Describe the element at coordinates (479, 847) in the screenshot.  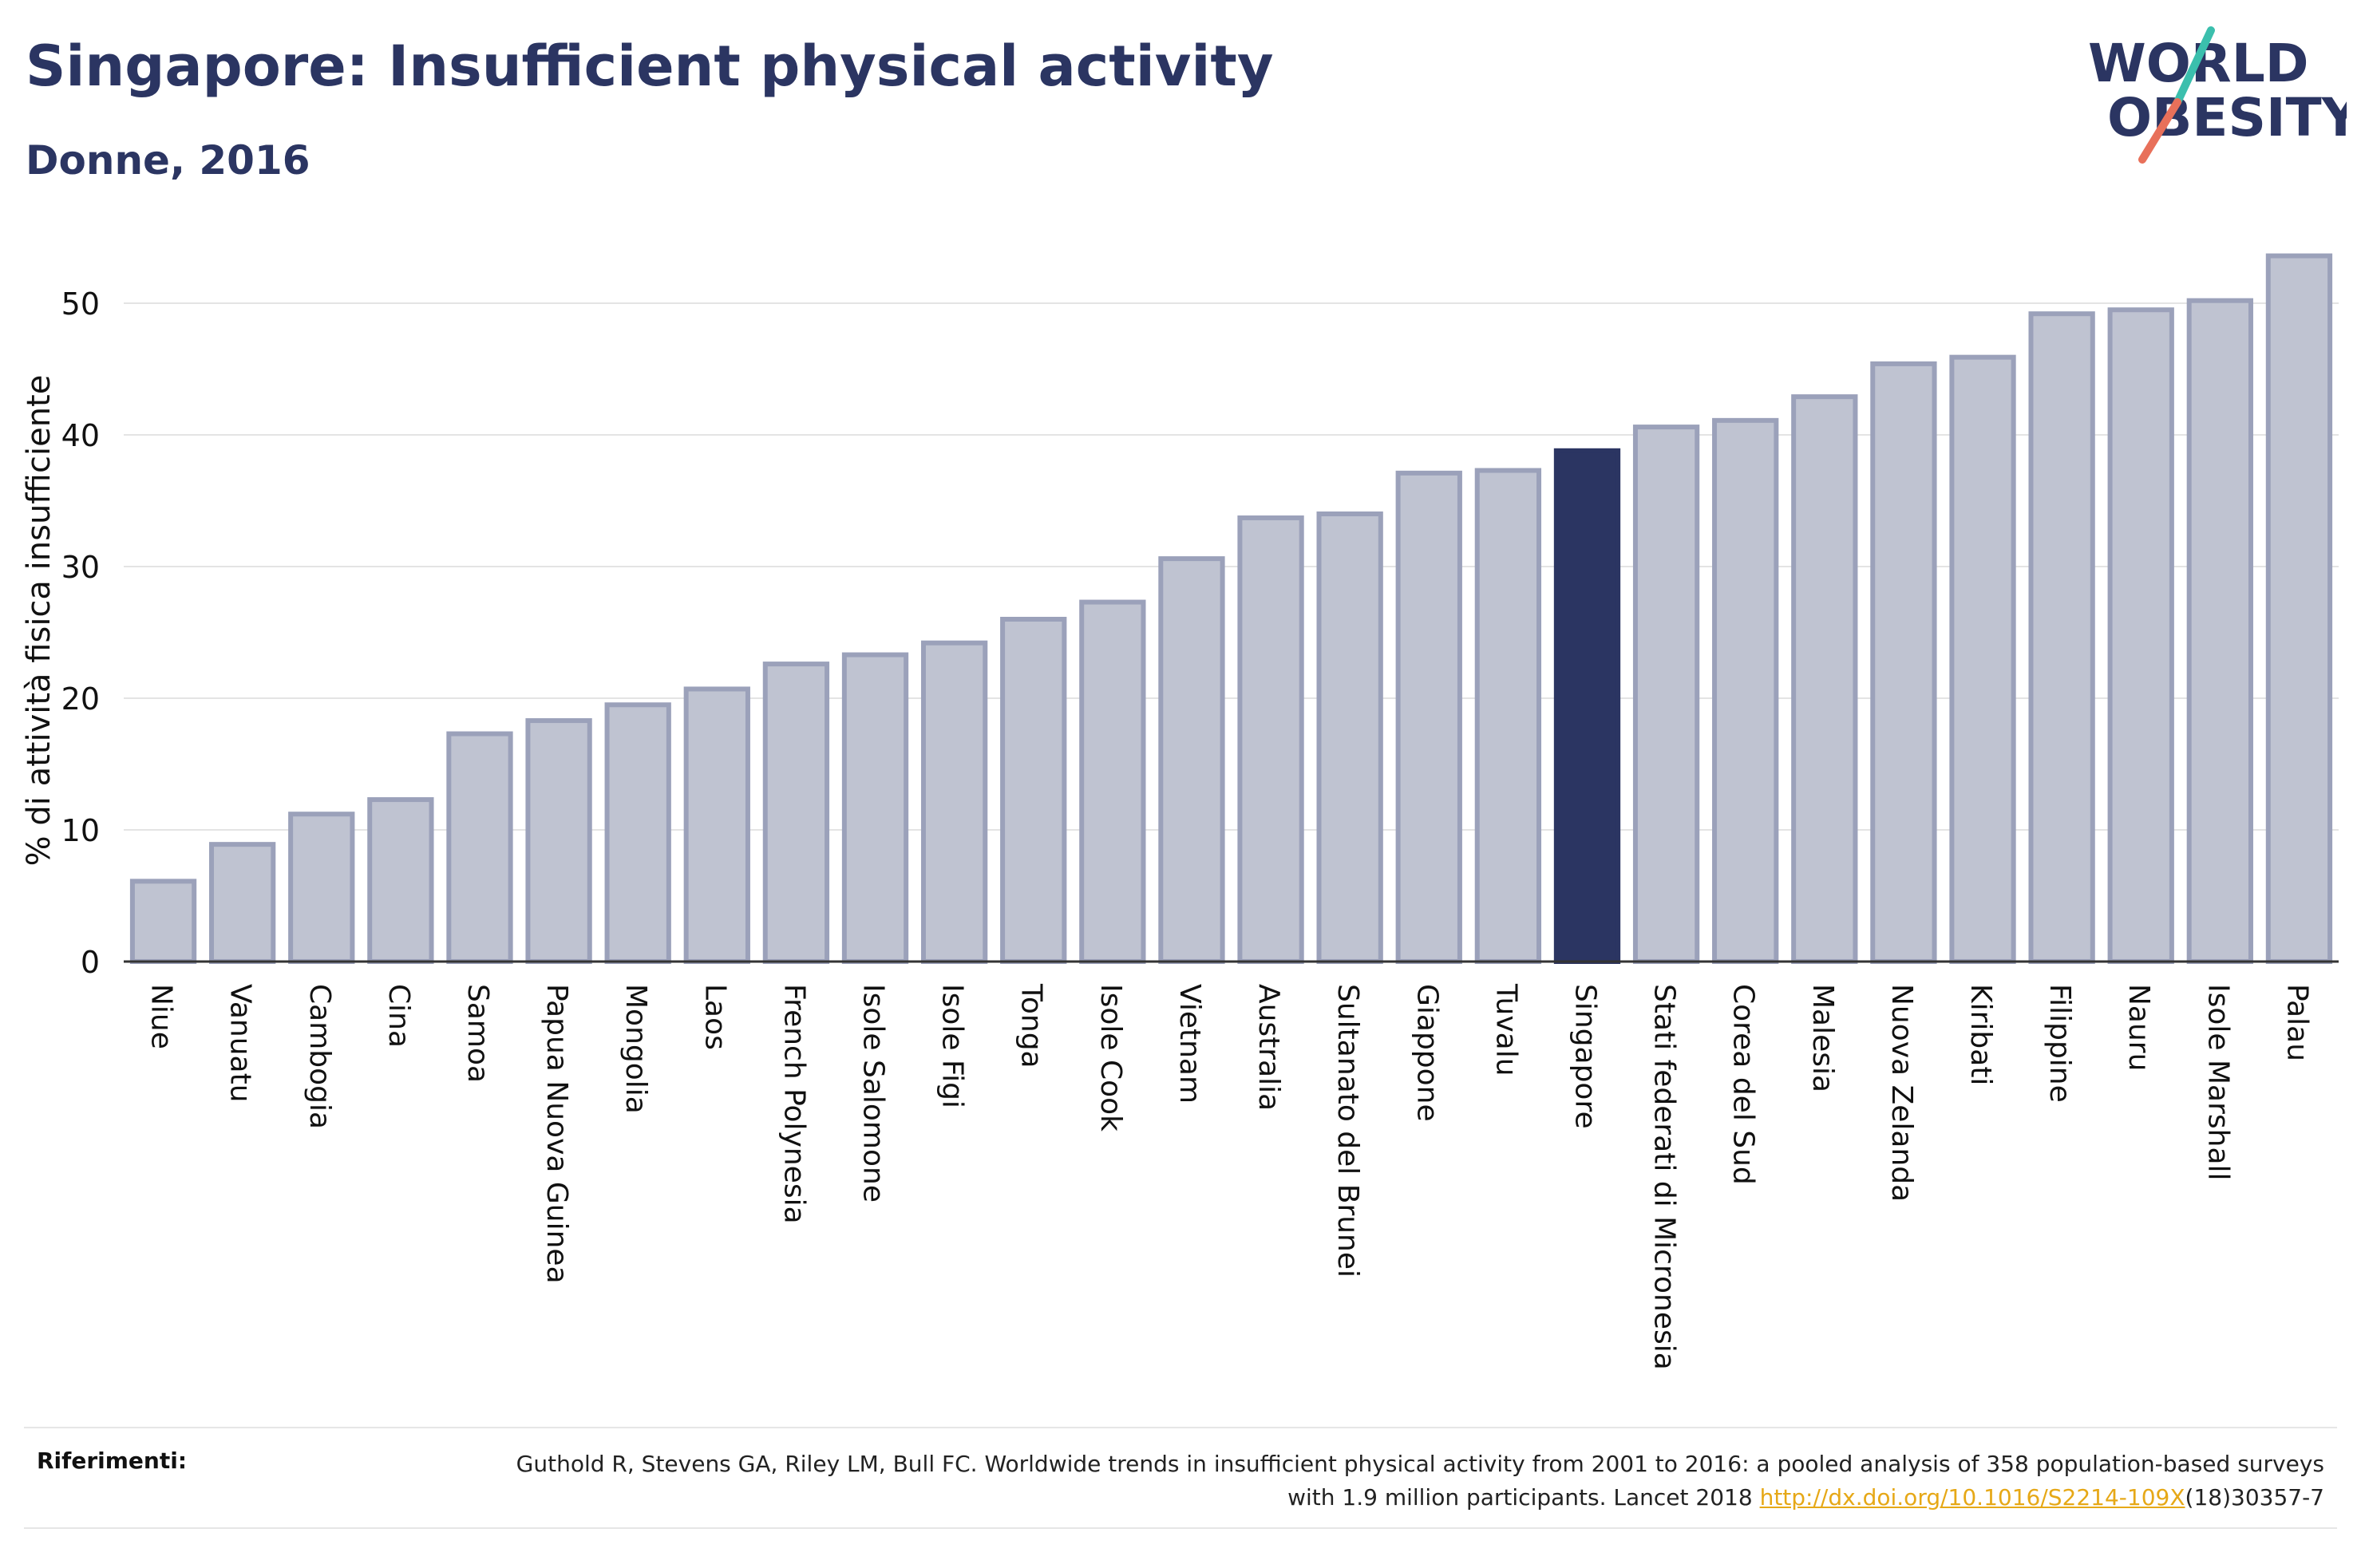
I see `bar-samoa` at that location.